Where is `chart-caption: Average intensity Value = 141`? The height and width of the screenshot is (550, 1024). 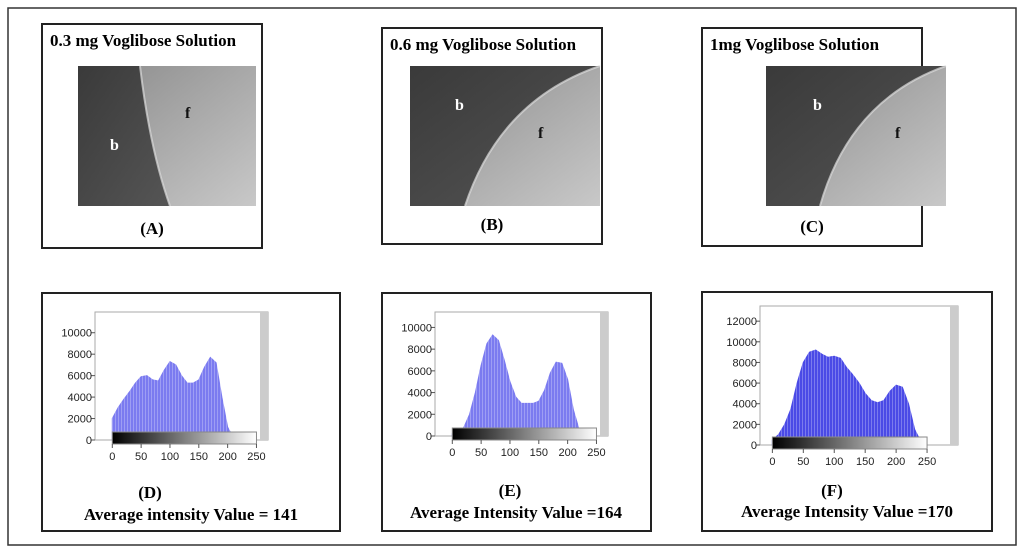
chart-caption: Average intensity Value = 141 is located at coordinates (191, 514).